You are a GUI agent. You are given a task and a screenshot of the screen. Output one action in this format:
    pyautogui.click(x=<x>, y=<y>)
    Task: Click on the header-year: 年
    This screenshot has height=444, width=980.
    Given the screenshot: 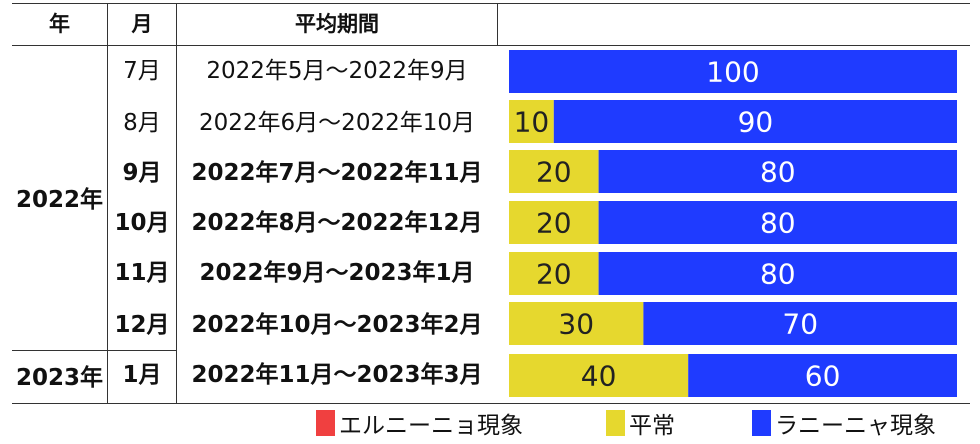 What is the action you would take?
    pyautogui.click(x=59, y=24)
    